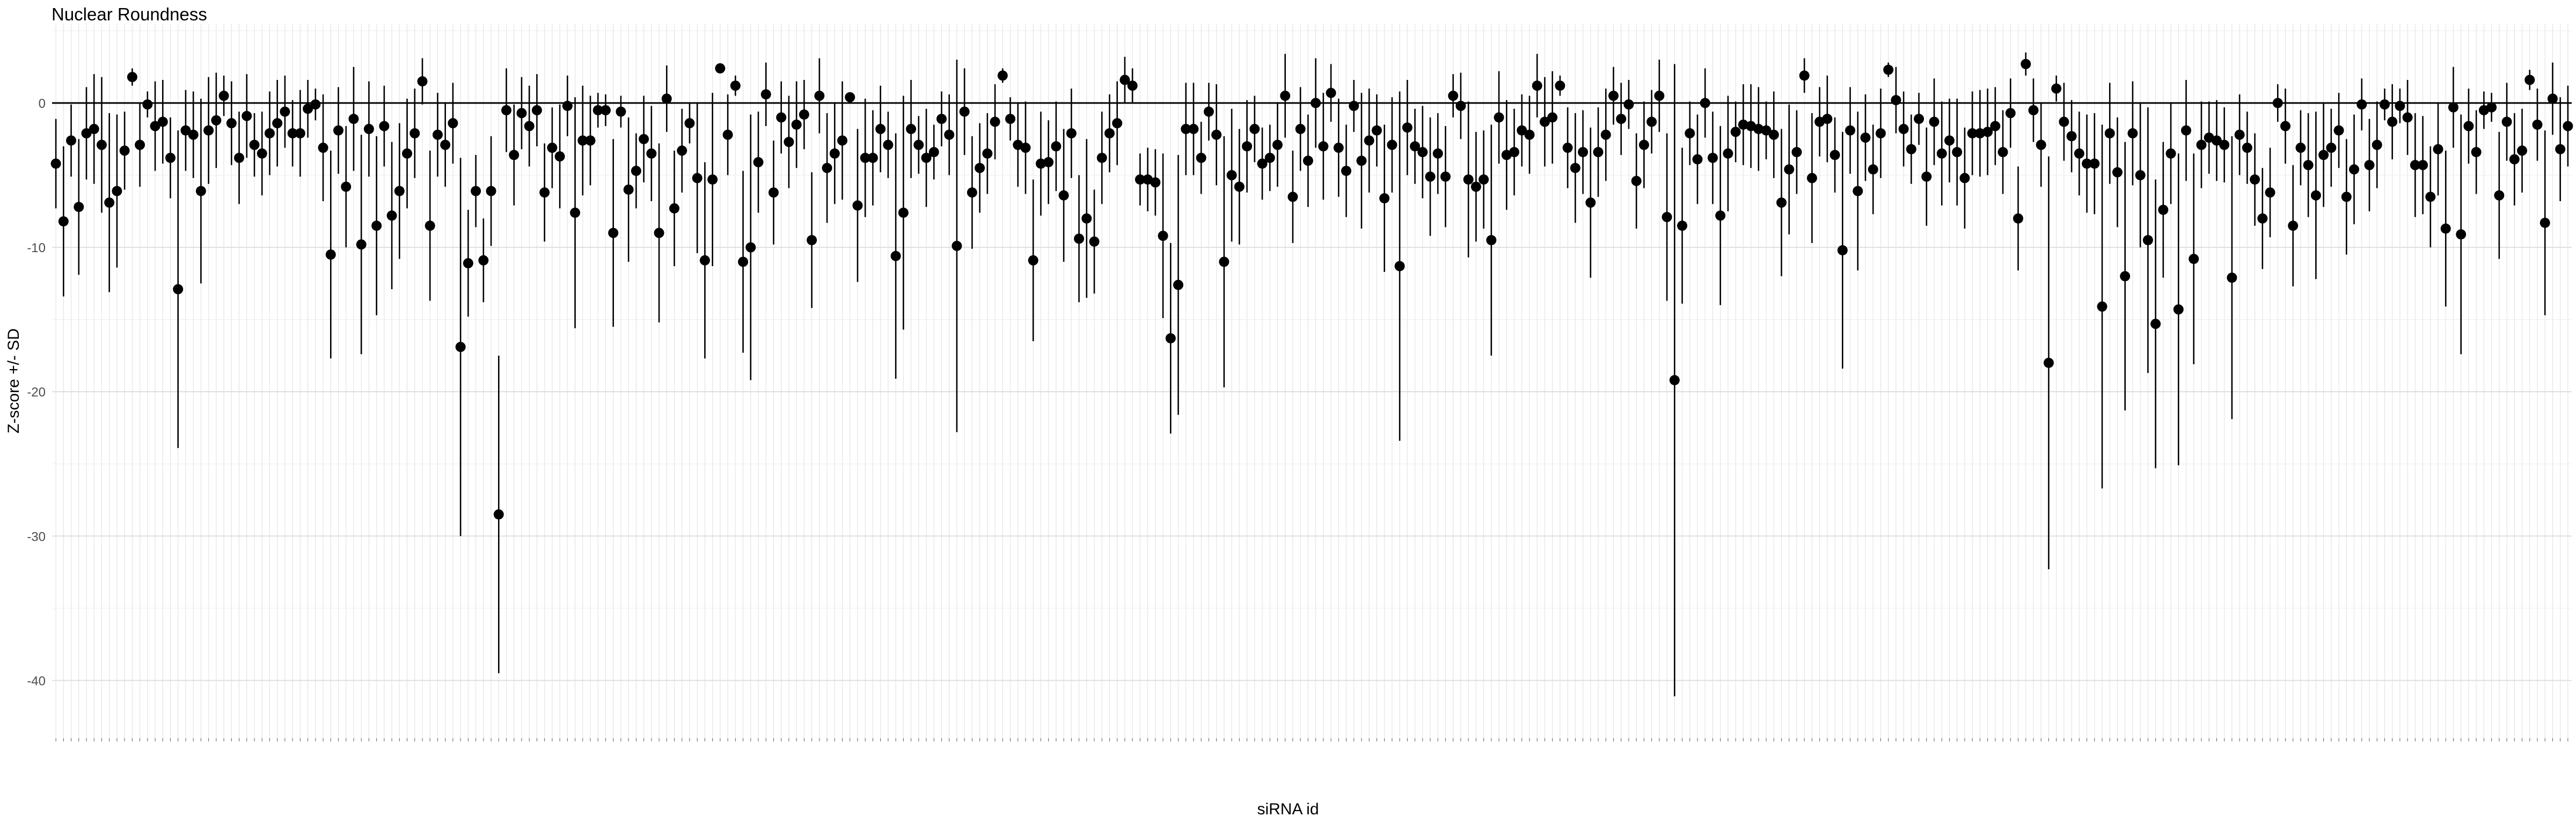 The width and height of the screenshot is (2576, 824). Describe the element at coordinates (36, 248) in the screenshot. I see `y-tick-label: -10` at that location.